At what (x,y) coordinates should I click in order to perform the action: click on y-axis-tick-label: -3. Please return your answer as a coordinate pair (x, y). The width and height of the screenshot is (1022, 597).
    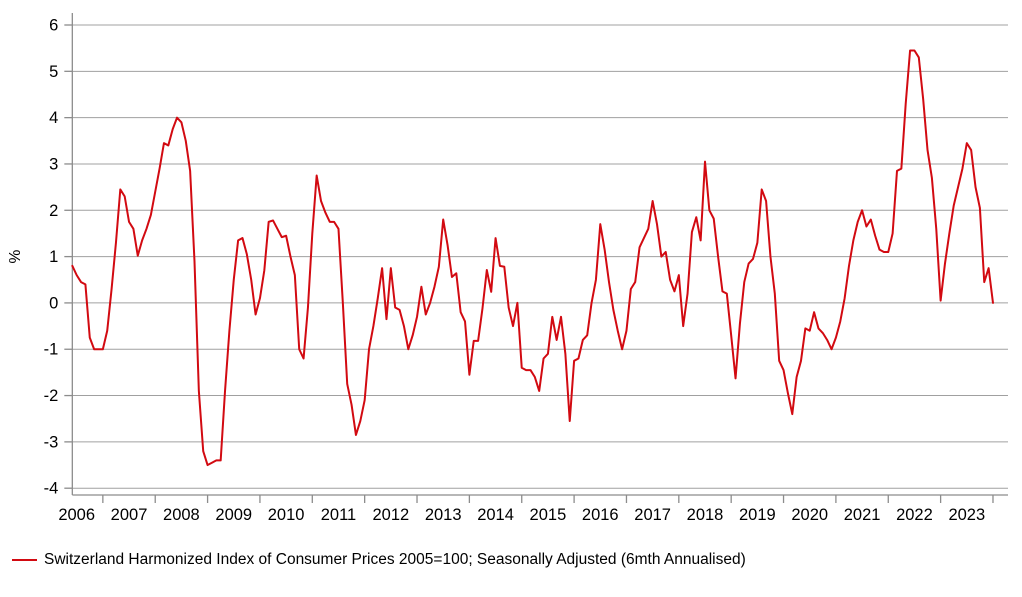
    Looking at the image, I should click on (51, 442).